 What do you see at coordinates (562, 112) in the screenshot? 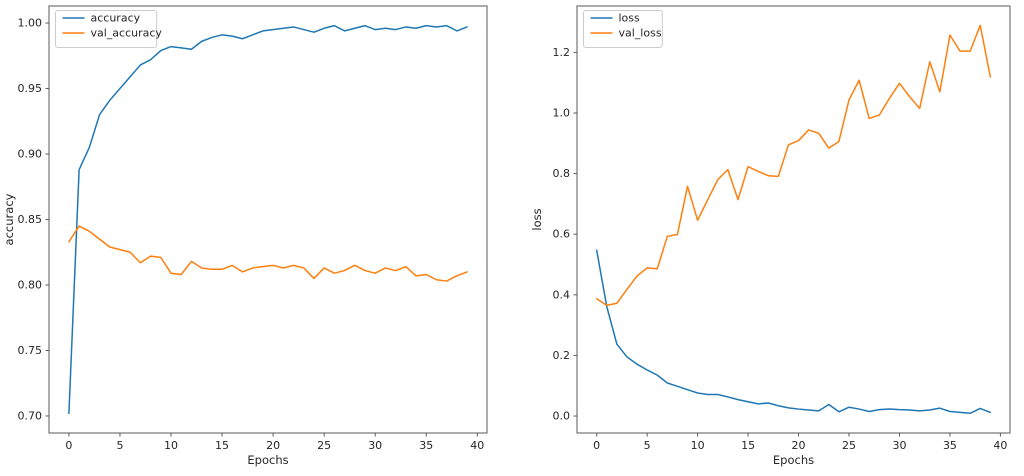
I see `y-tick-label: 1.0` at bounding box center [562, 112].